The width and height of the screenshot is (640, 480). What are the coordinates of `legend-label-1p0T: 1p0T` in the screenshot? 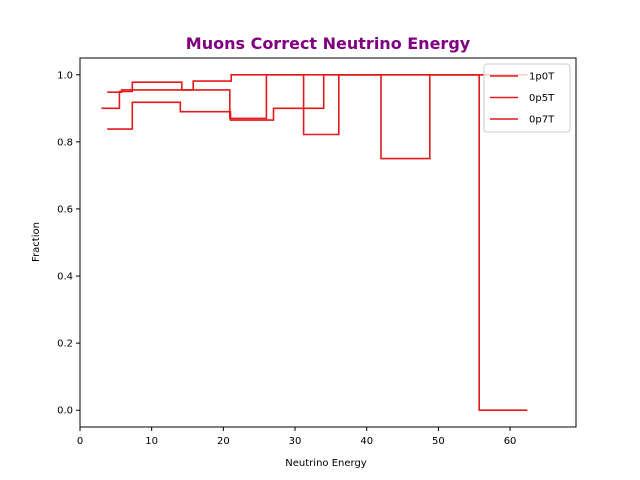 It's located at (542, 77).